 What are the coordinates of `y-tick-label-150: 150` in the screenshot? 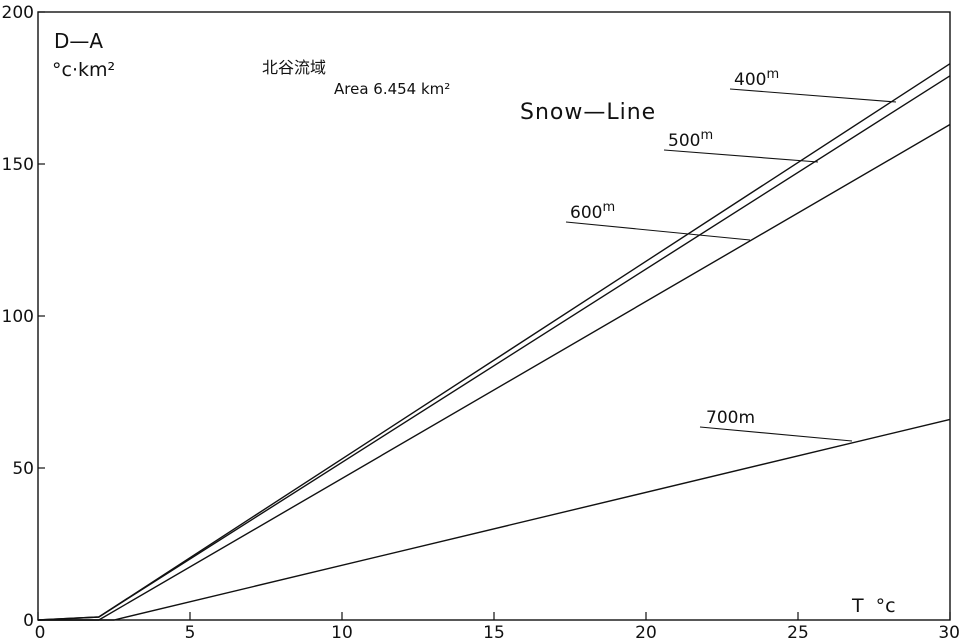 It's located at (18, 165).